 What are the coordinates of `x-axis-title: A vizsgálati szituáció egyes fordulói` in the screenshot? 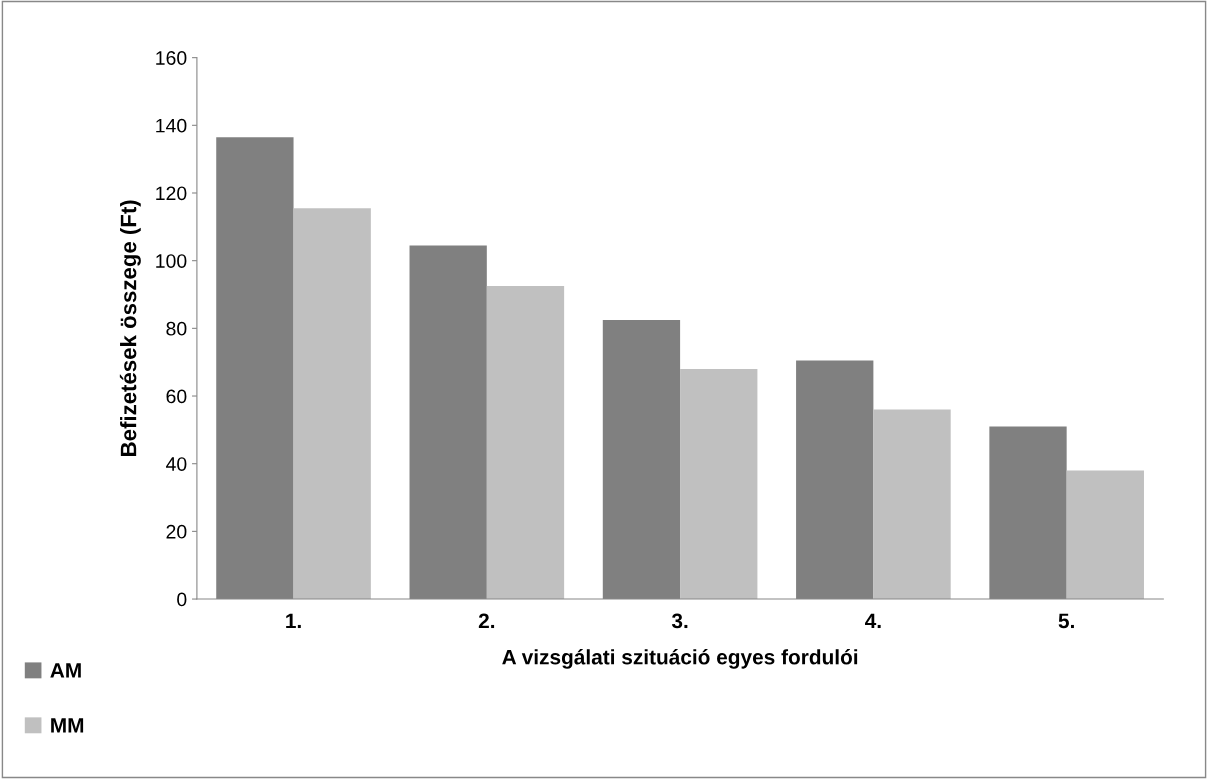 It's located at (680, 659).